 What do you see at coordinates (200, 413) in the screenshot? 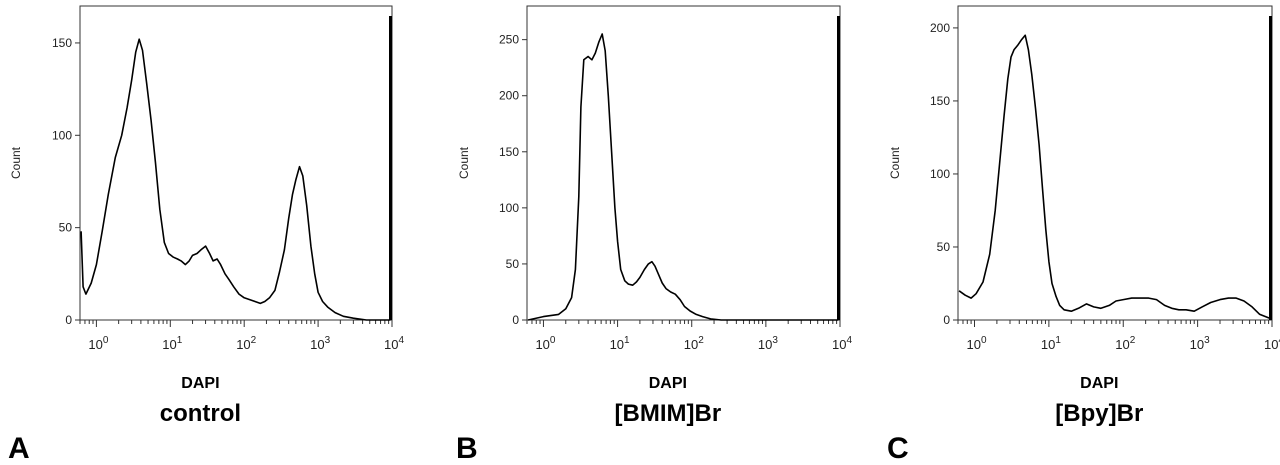
I see `panel-caption: control` at bounding box center [200, 413].